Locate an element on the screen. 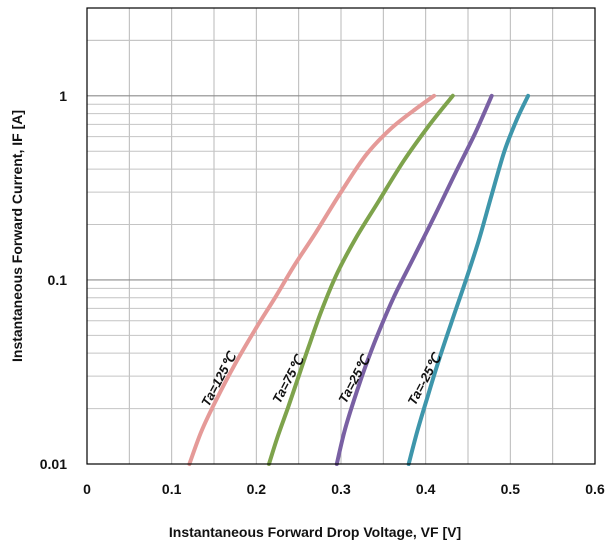  y-tick-labels: 0.01 0.1 1 is located at coordinates (53, 280).